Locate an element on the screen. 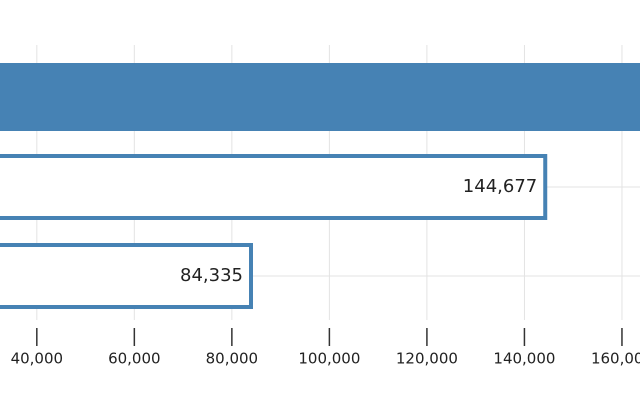 The width and height of the screenshot is (640, 400). x-tick-label: 80,000 is located at coordinates (232, 359).